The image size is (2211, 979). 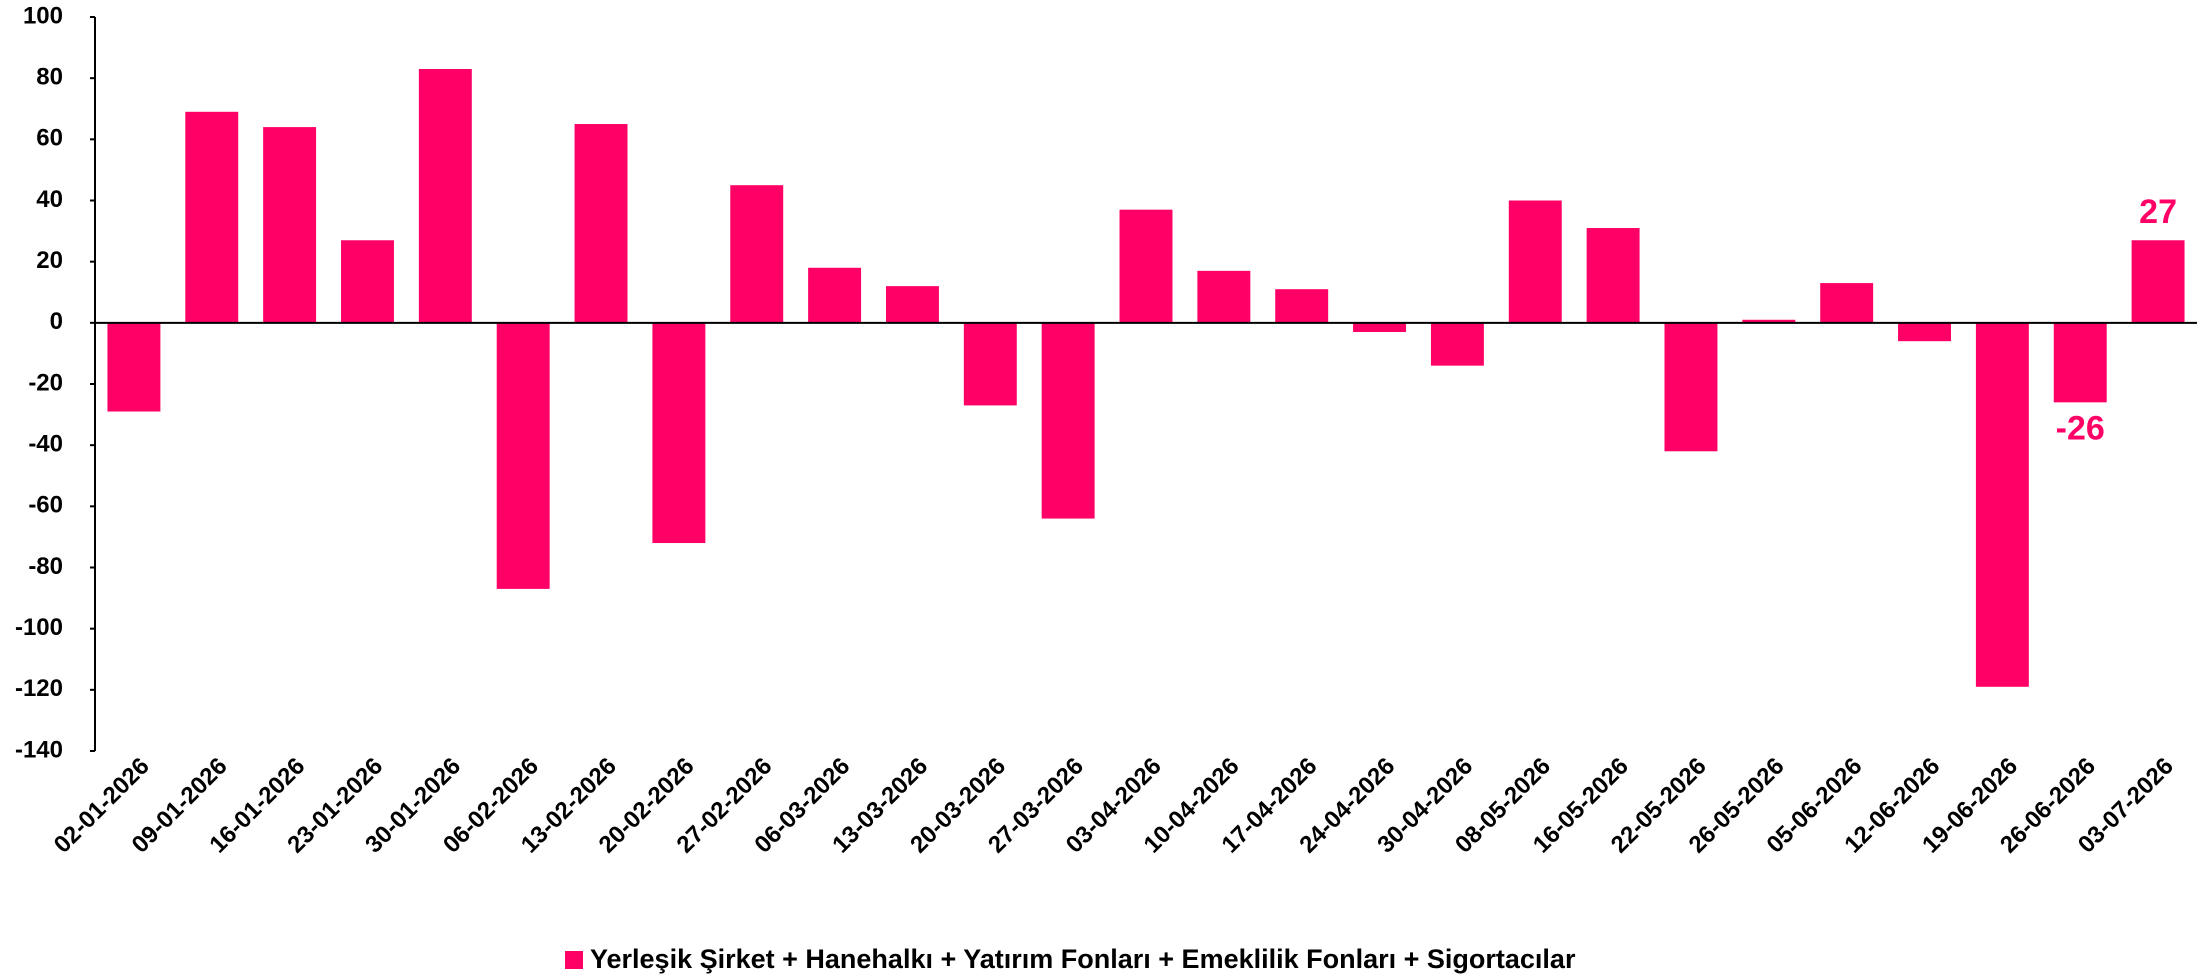 What do you see at coordinates (39, 749) in the screenshot?
I see `y-tick-label: -140` at bounding box center [39, 749].